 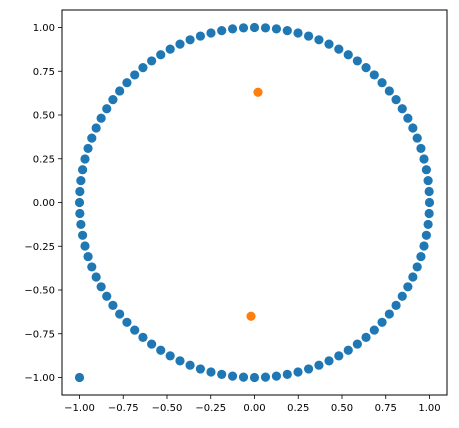 I want to click on x-tick-label: −0.75, so click(x=123, y=408).